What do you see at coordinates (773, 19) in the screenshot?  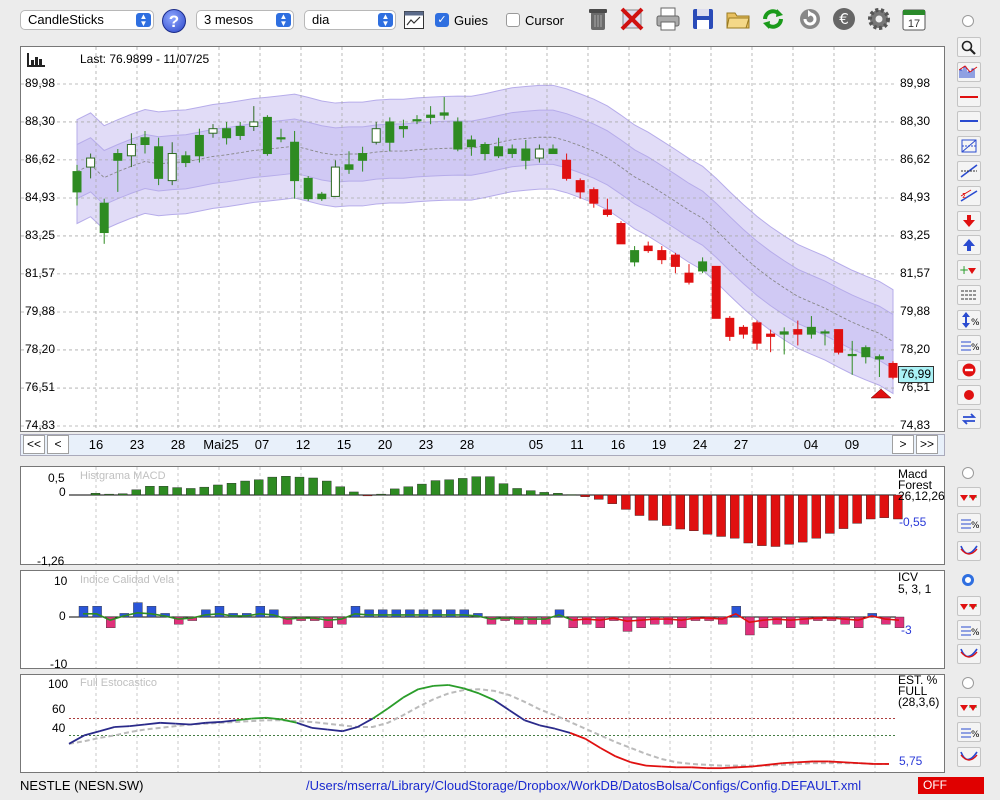 I see `refresh-icon` at bounding box center [773, 19].